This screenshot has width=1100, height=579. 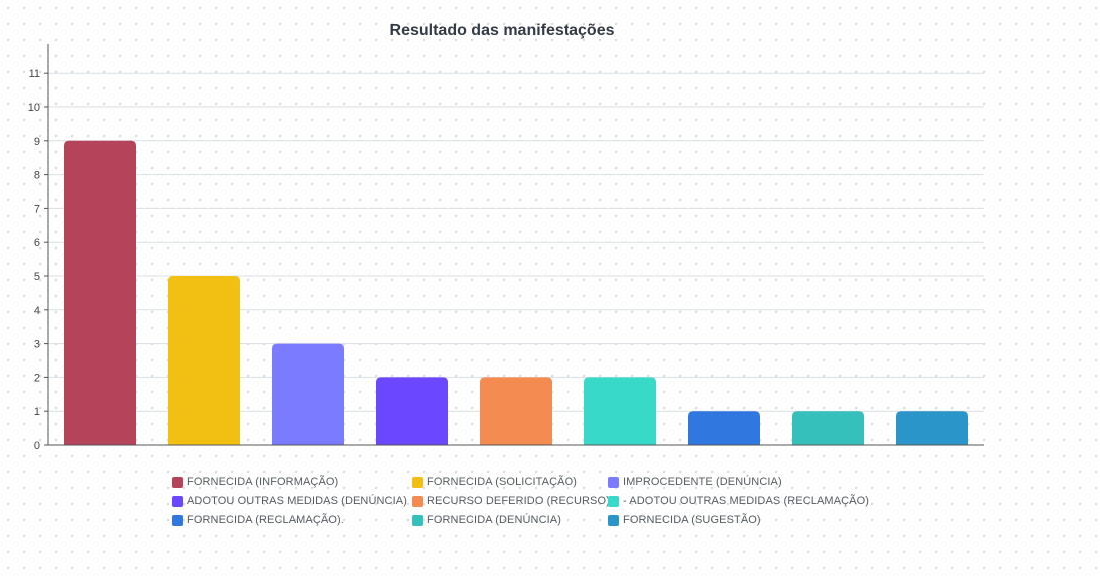 What do you see at coordinates (502, 482) in the screenshot?
I see `legend-label: FORNECIDA (SOLICITAÇÃO)` at bounding box center [502, 482].